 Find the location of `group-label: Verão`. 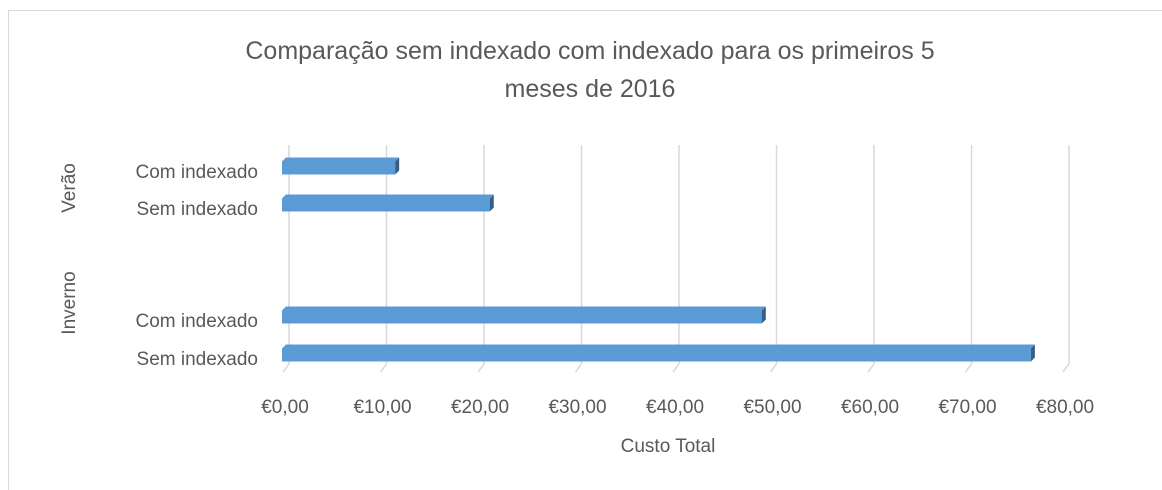

group-label: Verão is located at coordinates (69, 188).